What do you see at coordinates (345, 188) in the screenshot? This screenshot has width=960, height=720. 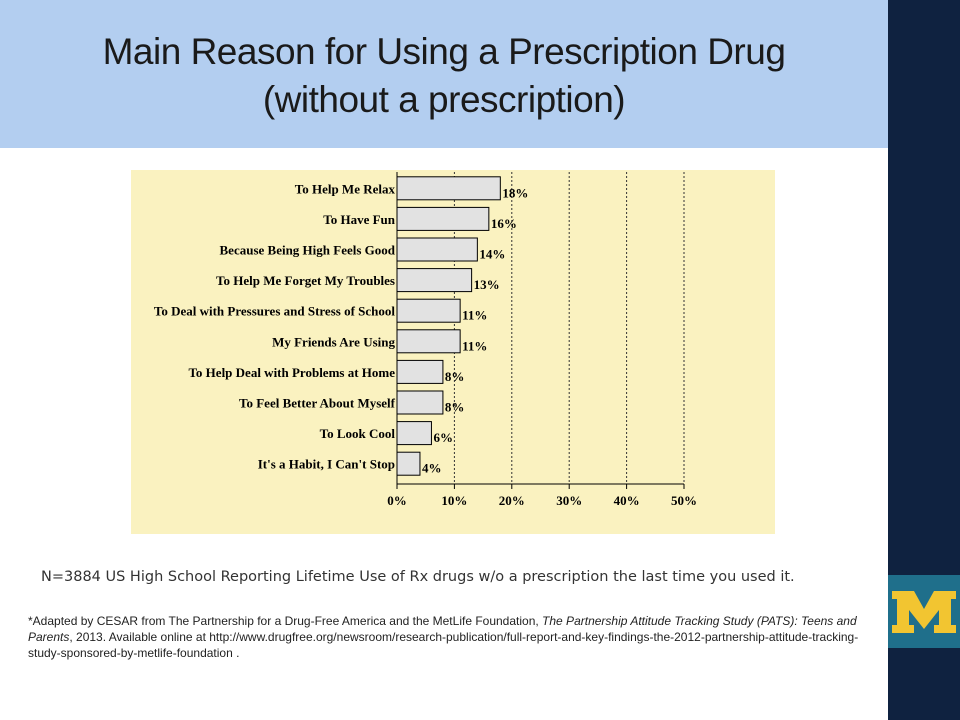 I see `category-label-0: To Help Me Relax` at bounding box center [345, 188].